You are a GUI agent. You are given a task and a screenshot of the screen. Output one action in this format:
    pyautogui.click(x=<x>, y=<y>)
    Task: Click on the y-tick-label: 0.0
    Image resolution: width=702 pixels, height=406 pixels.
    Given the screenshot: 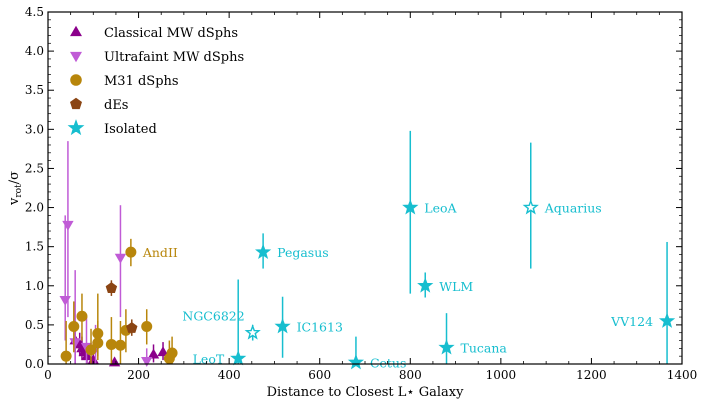 What is the action you would take?
    pyautogui.click(x=34, y=364)
    